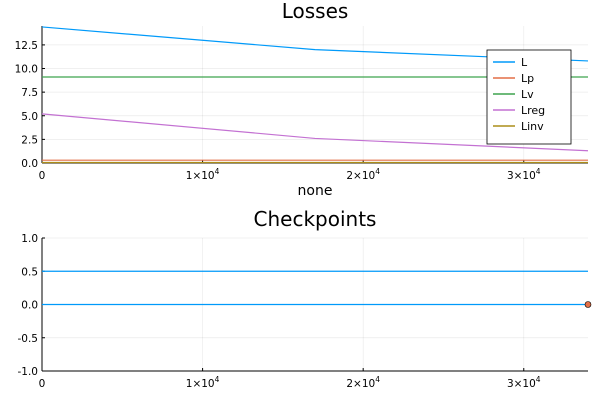 Image resolution: width=600 pixels, height=400 pixels. Describe the element at coordinates (315, 132) in the screenshot. I see `series-line-lreg` at that location.